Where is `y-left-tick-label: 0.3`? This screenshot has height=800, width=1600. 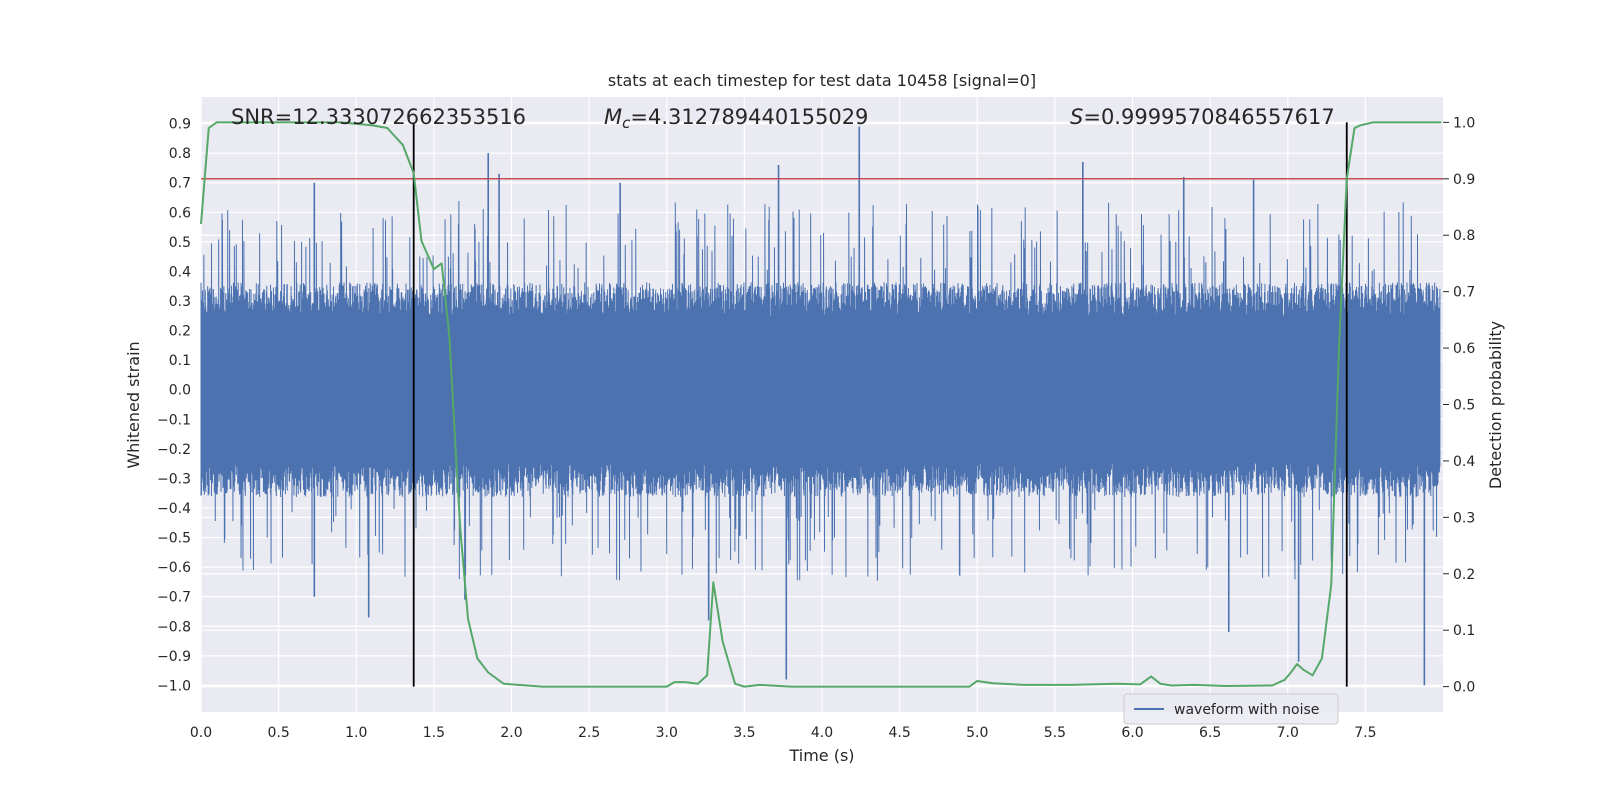 y-left-tick-label: 0.3 is located at coordinates (180, 302).